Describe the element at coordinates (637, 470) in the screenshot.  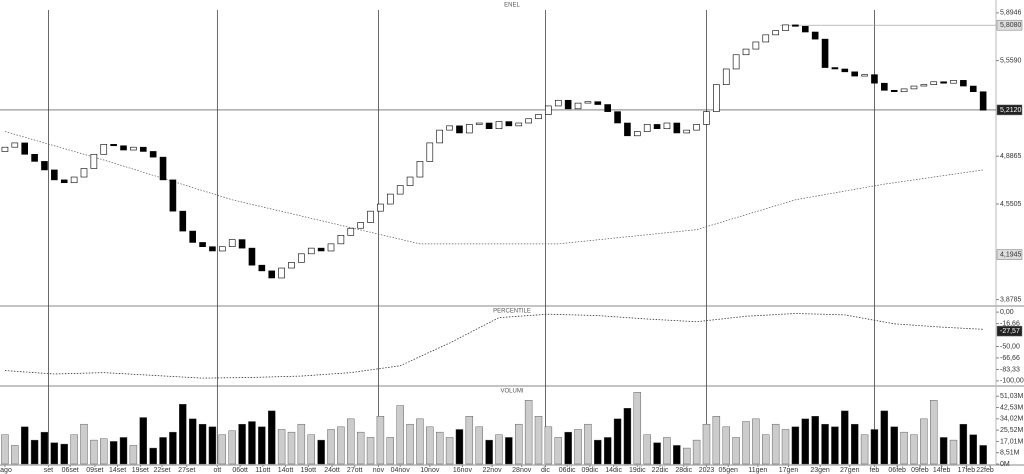
I see `x-tick-label: 19dic` at that location.